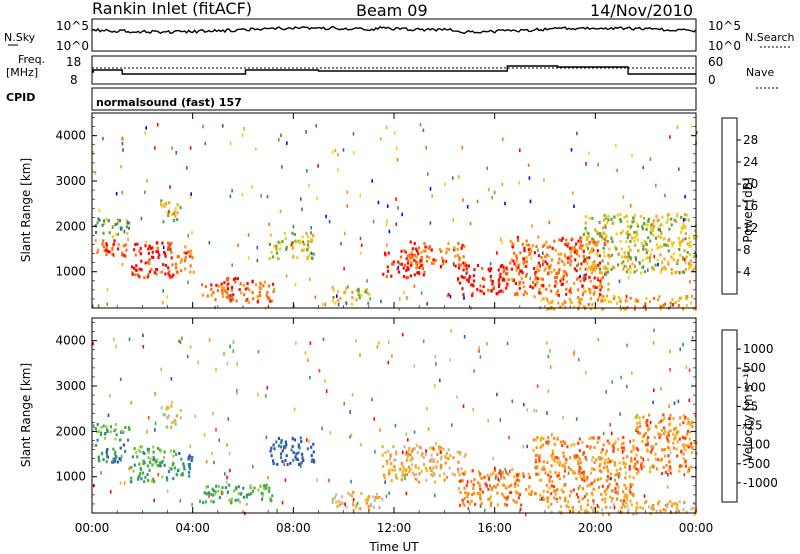  I want to click on date-title: 14/Nov/2010, so click(641, 10).